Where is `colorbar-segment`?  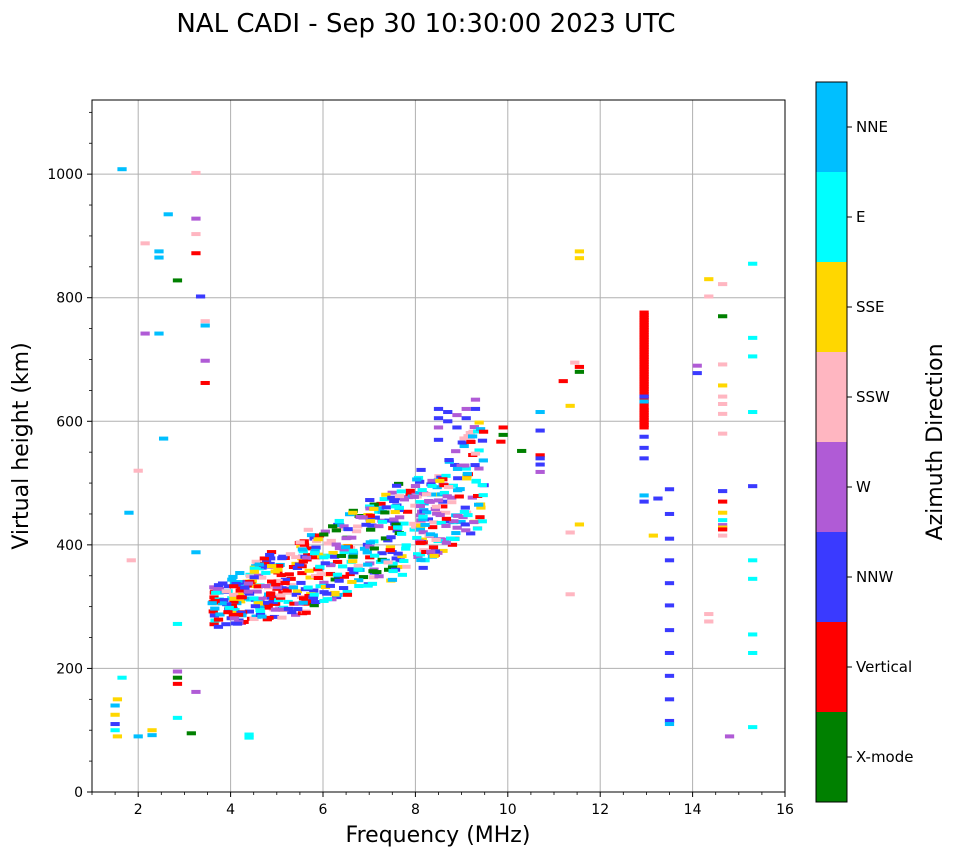 colorbar-segment is located at coordinates (831, 757).